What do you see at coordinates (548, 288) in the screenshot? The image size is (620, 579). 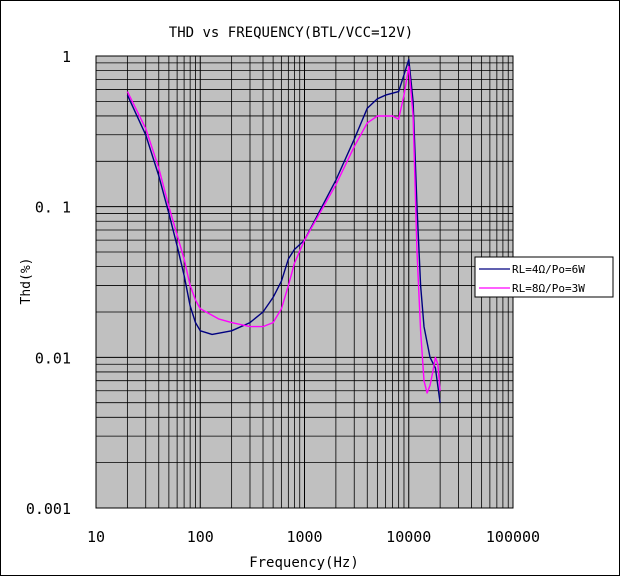 I see `legend-label-8ohm: RL=8Ω/Po=3W` at bounding box center [548, 288].